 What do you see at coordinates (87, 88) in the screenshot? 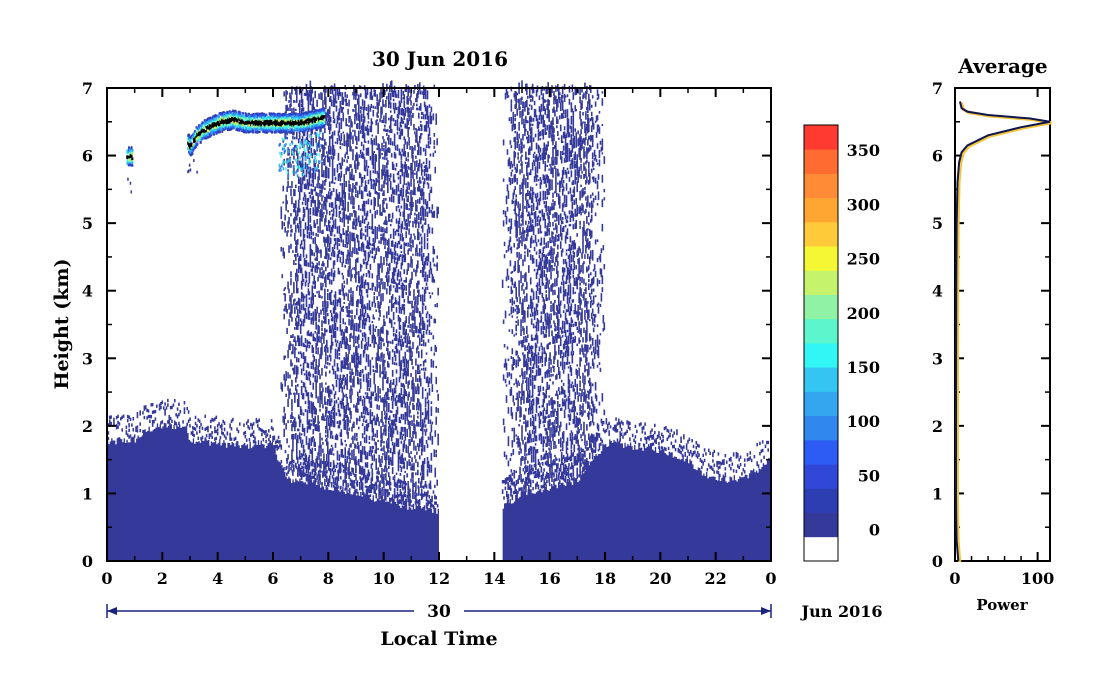
I see `y-tick-label: 7` at bounding box center [87, 88].